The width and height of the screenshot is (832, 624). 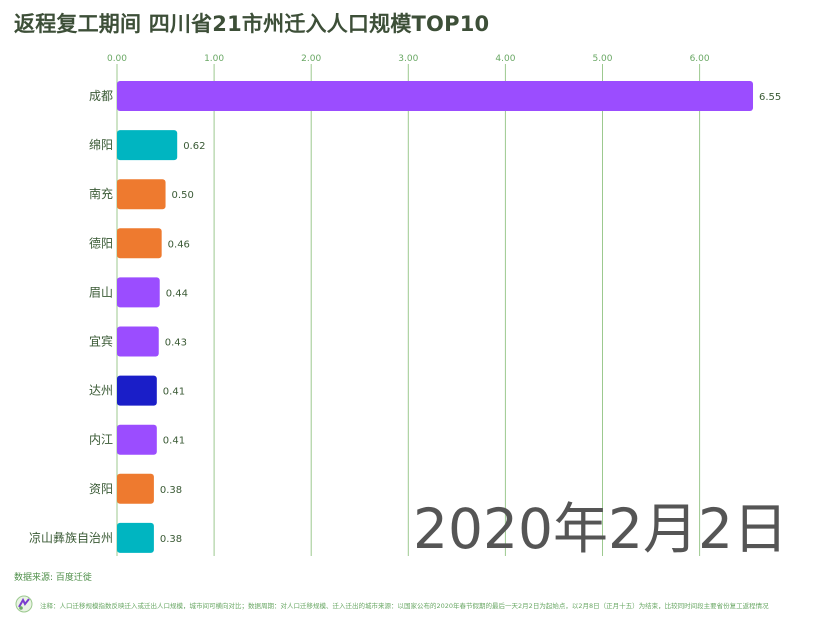 I want to click on value-label: 0.62, so click(x=194, y=146).